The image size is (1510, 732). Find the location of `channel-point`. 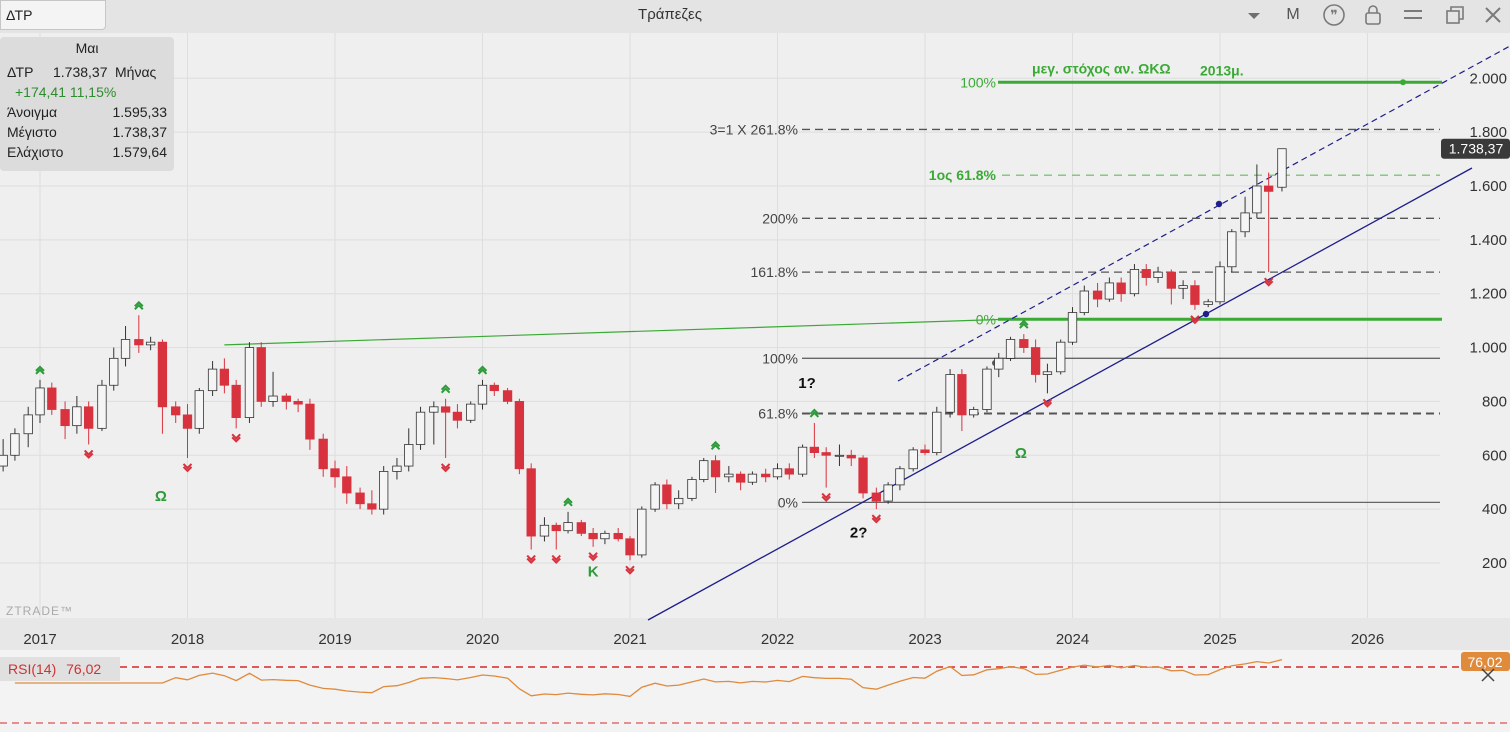

channel-point is located at coordinates (1219, 204).